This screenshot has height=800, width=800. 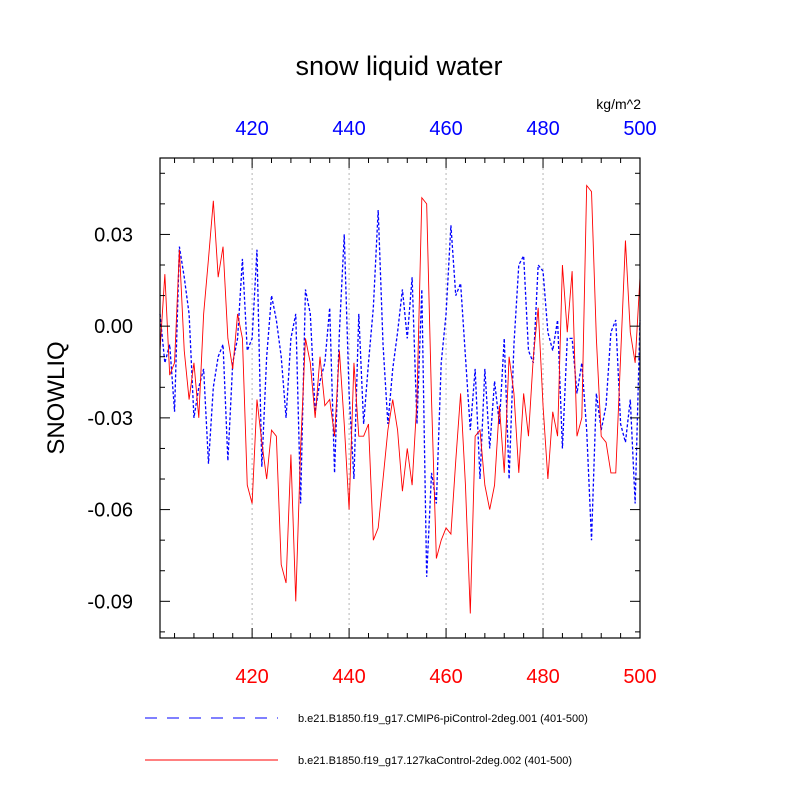 What do you see at coordinates (56, 397) in the screenshot?
I see `y-axis-label: SNOWLIQ` at bounding box center [56, 397].